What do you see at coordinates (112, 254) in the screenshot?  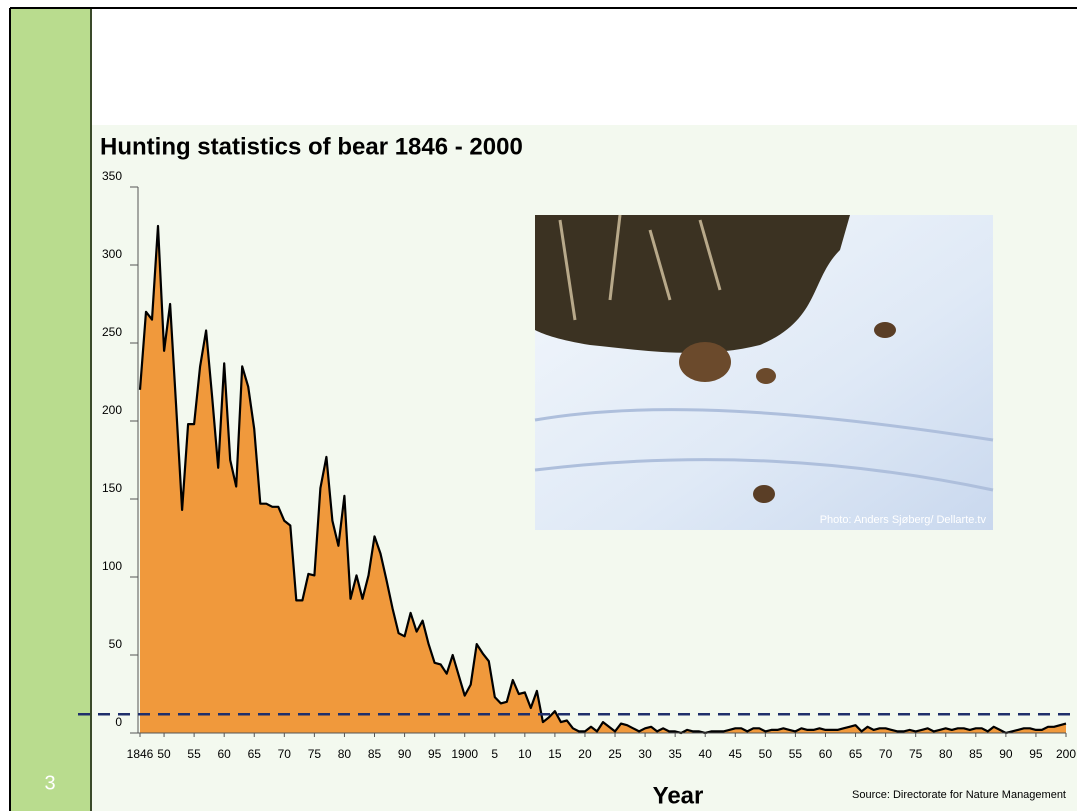 I see `y-tick-label: 300` at bounding box center [112, 254].